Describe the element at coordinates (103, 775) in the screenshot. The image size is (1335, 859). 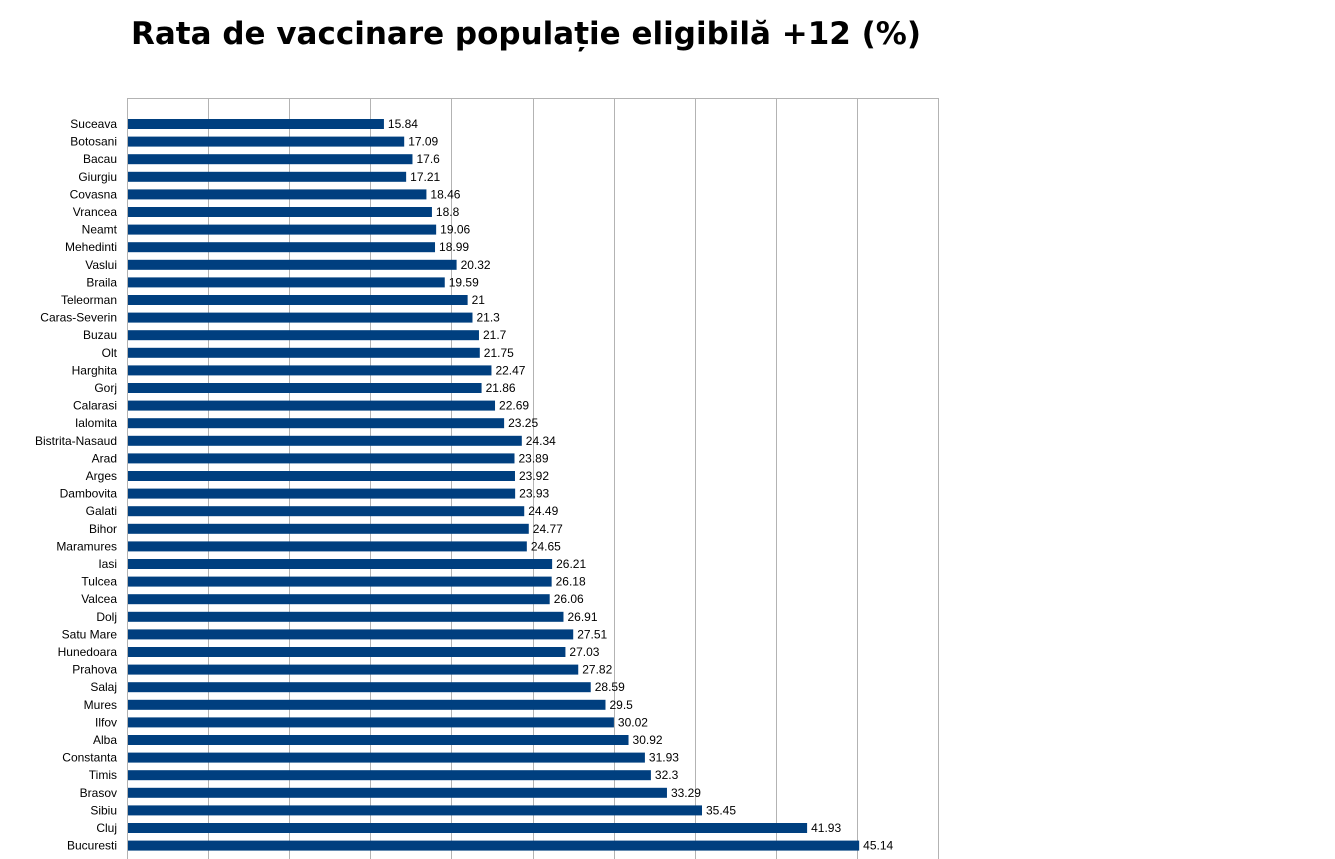
I see `category-label: Timis` at that location.